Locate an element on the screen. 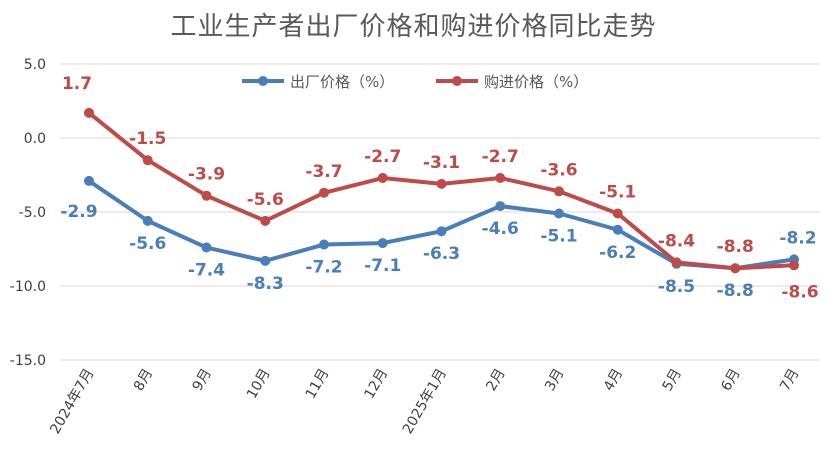 The width and height of the screenshot is (827, 473). series-1-data-label: -8.8 is located at coordinates (735, 247).